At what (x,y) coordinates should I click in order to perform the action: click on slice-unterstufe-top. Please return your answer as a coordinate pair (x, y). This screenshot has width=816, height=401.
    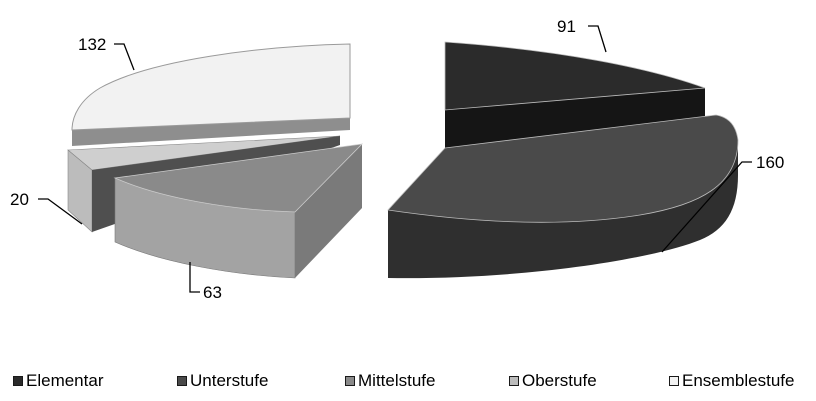
    Looking at the image, I should click on (563, 168).